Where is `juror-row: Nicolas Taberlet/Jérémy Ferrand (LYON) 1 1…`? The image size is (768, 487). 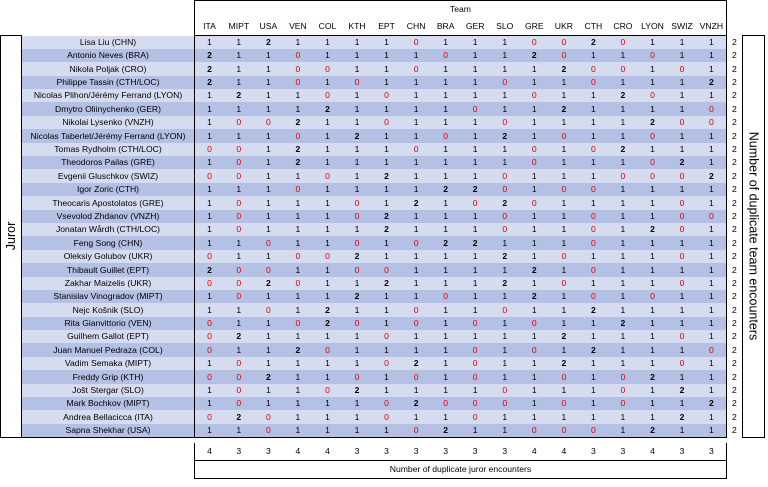
juror-row: Nicolas Taberlet/Jérémy Ferrand (LYON) 1 1… is located at coordinates (383, 136).